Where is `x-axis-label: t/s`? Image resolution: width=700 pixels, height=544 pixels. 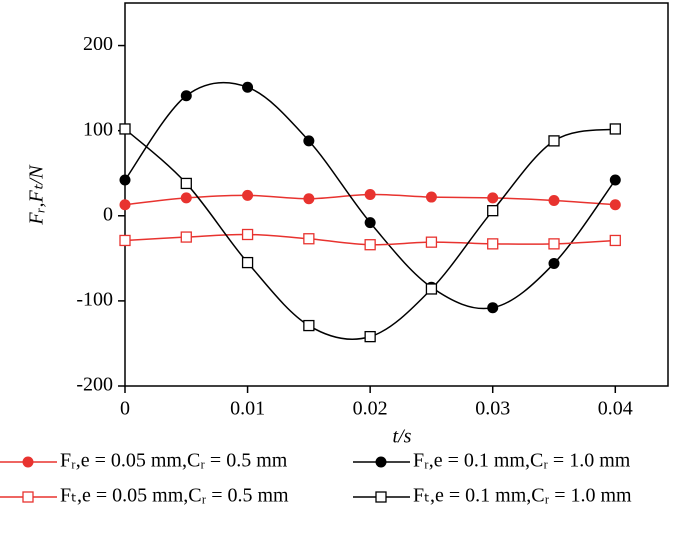 x-axis-label: t/s is located at coordinates (402, 437).